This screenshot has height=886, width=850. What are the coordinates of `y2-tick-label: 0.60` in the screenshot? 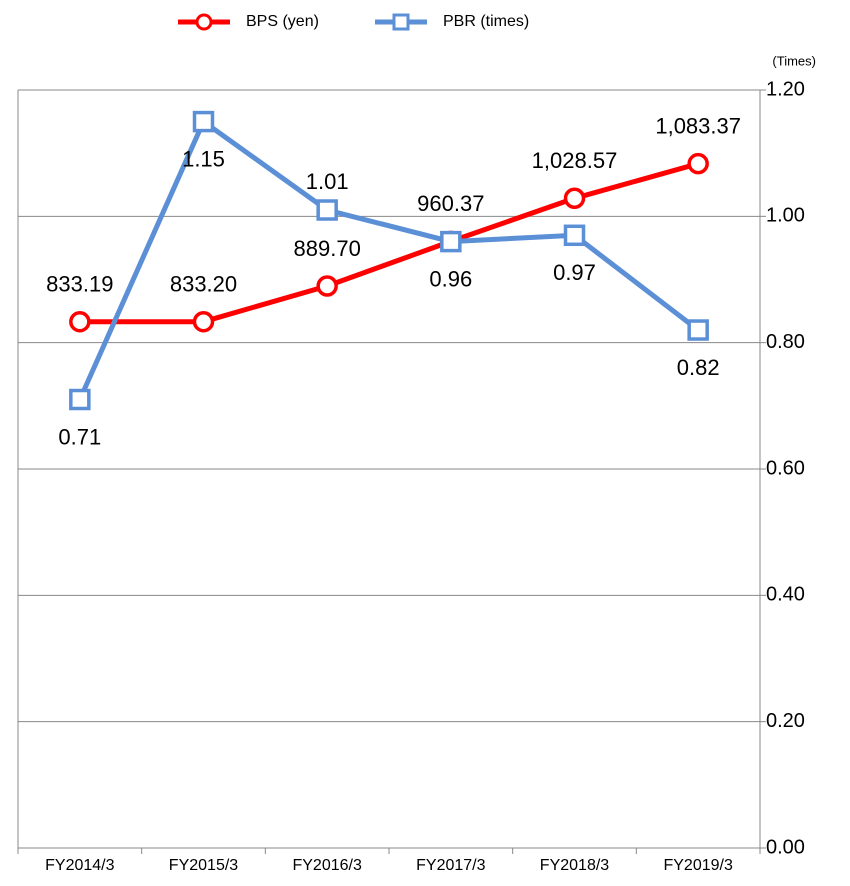 It's located at (785, 468).